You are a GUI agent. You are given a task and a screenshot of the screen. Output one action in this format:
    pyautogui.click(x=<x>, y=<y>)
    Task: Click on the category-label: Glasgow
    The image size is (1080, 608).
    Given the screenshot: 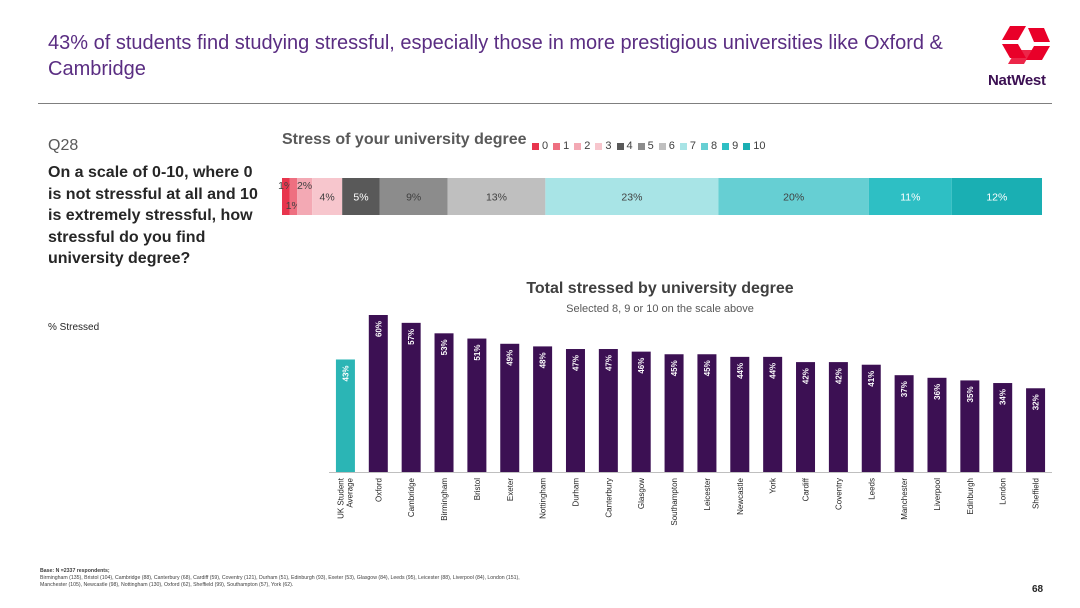 What is the action you would take?
    pyautogui.click(x=641, y=493)
    